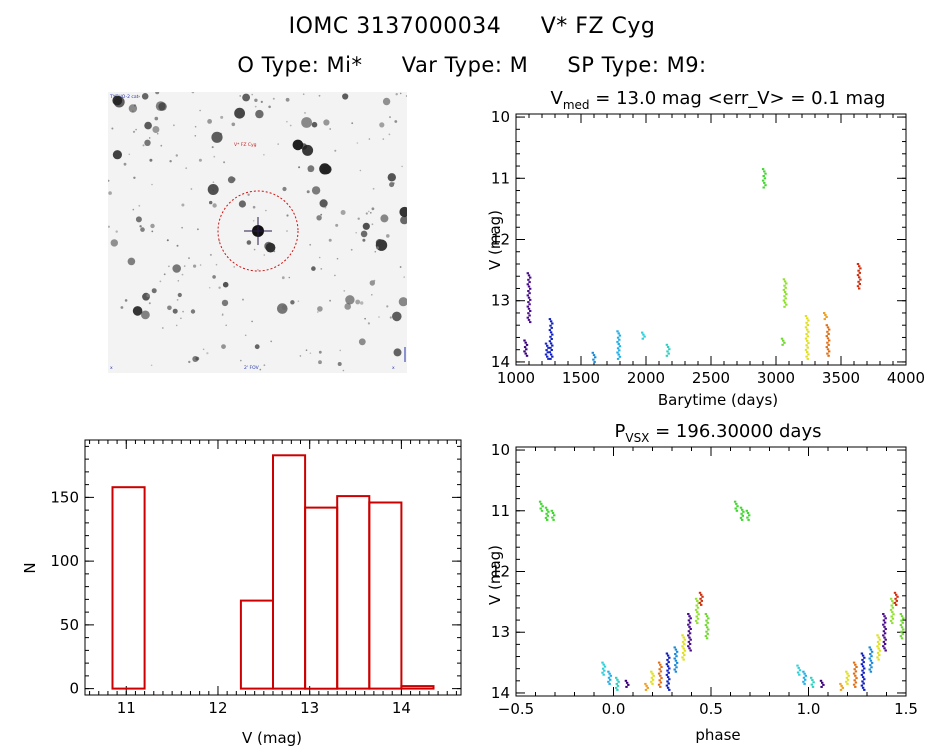  Describe the element at coordinates (841, 378) in the screenshot. I see `lightcurve-xtick-label: 3500` at that location.